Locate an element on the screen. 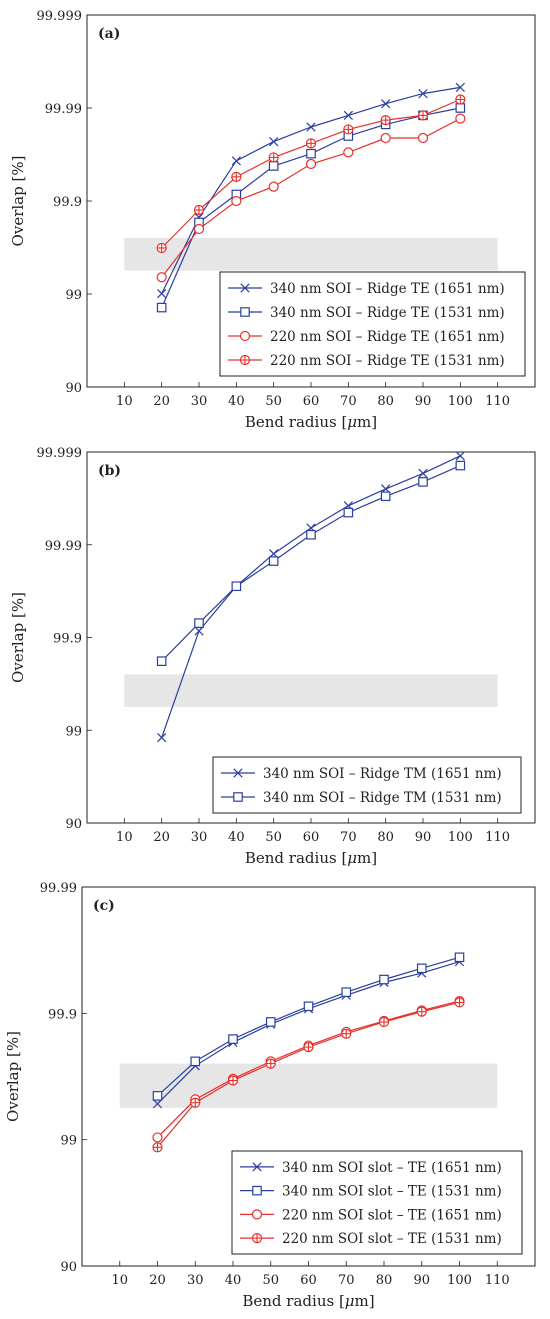 The width and height of the screenshot is (550, 1319). x-tick-label: 60 is located at coordinates (308, 1280).